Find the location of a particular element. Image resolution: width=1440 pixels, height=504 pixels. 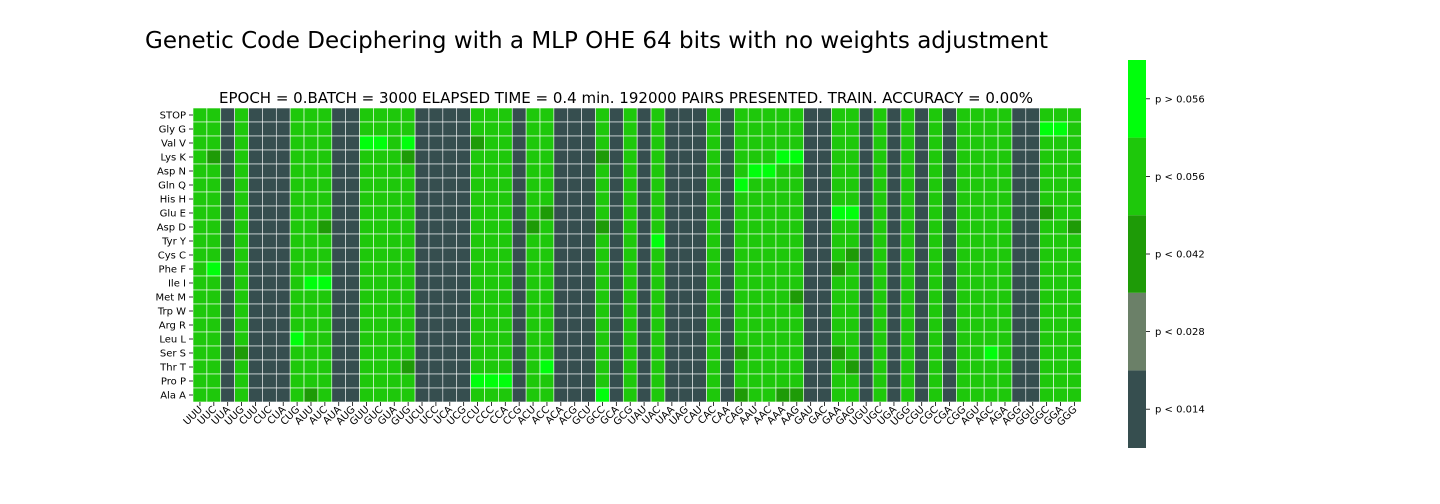

colorbar-label: p > 0.056 is located at coordinates (1180, 99).